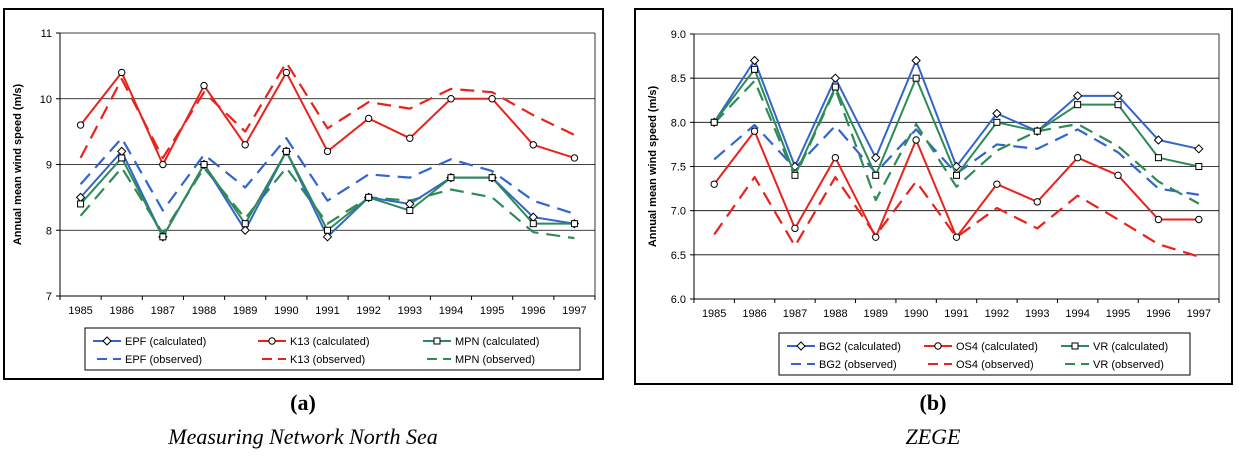 The image size is (1239, 458). Describe the element at coordinates (916, 314) in the screenshot. I see `chart-b-x-tick-label: 1990` at that location.